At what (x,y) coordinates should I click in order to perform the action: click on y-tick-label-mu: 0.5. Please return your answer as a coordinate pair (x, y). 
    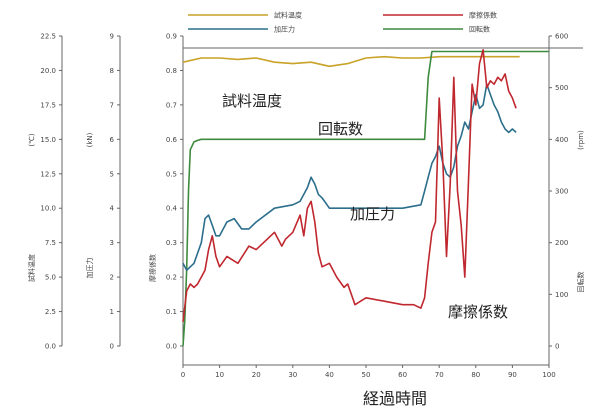
    Looking at the image, I should click on (171, 174).